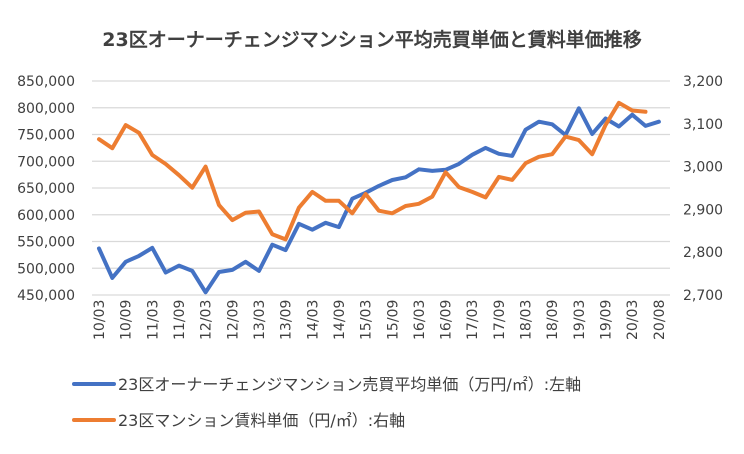 This screenshot has width=744, height=454. What do you see at coordinates (420, 320) in the screenshot?
I see `x-tick-label: 16/03` at bounding box center [420, 320].